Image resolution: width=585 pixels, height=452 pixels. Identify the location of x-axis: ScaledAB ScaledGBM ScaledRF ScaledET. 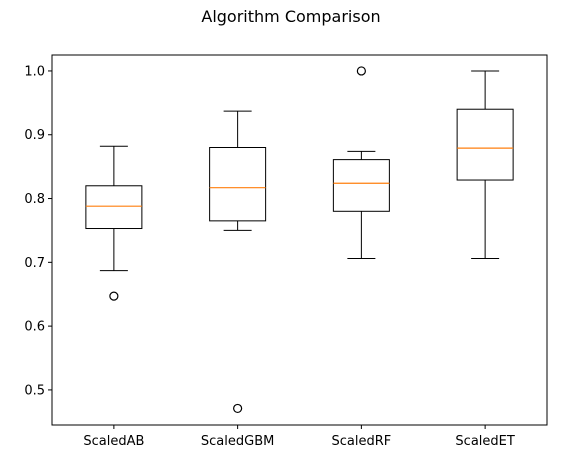
(299, 437).